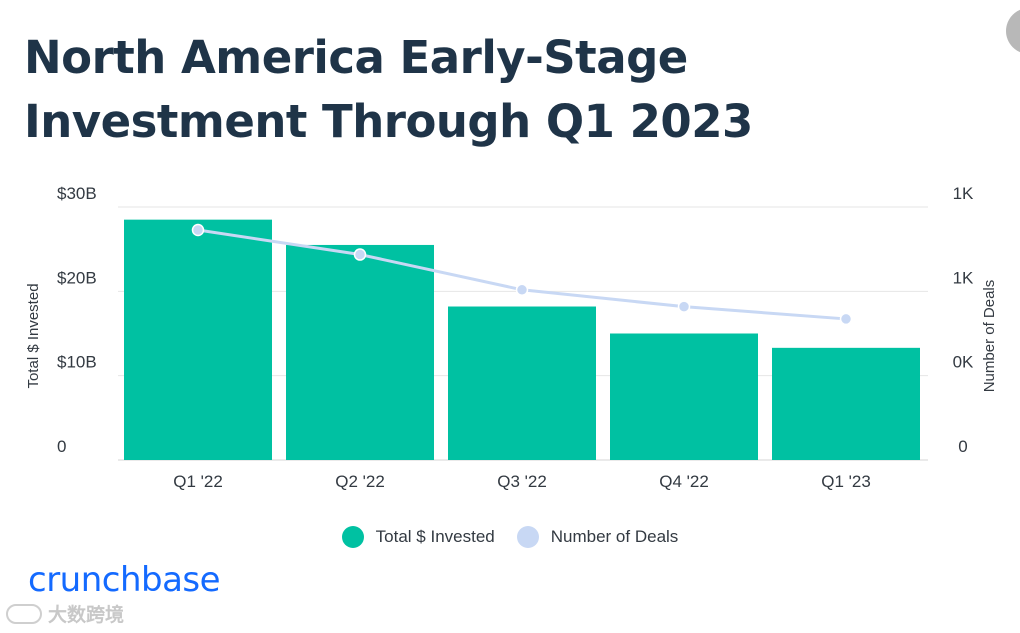 This screenshot has width=1020, height=633. What do you see at coordinates (614, 536) in the screenshot?
I see `legend-label-number-of-deals: Number of Deals` at bounding box center [614, 536].